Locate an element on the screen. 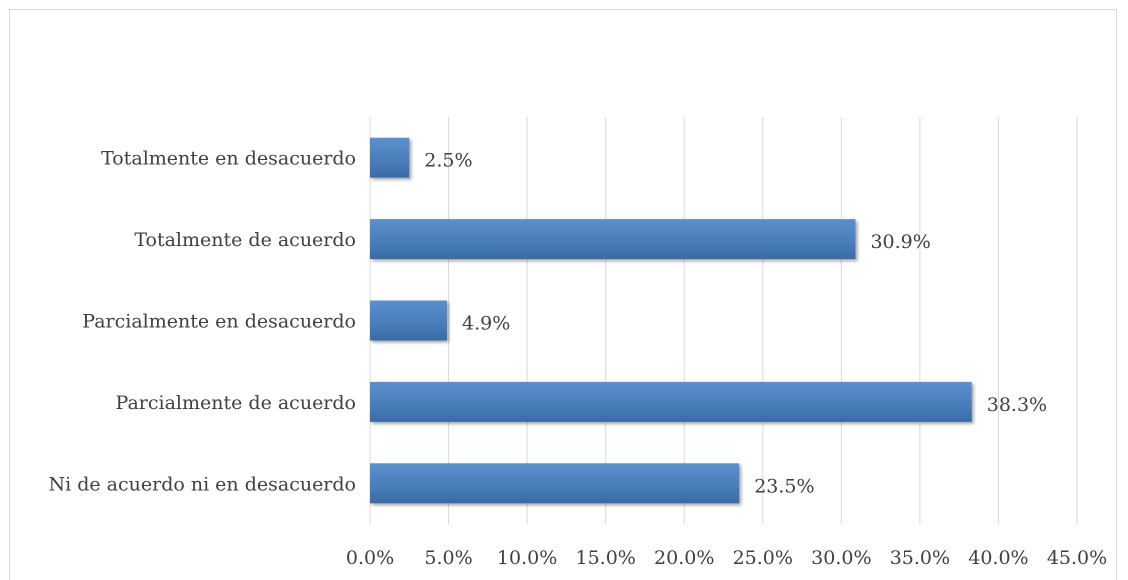  value-label: 30.9% is located at coordinates (900, 242).